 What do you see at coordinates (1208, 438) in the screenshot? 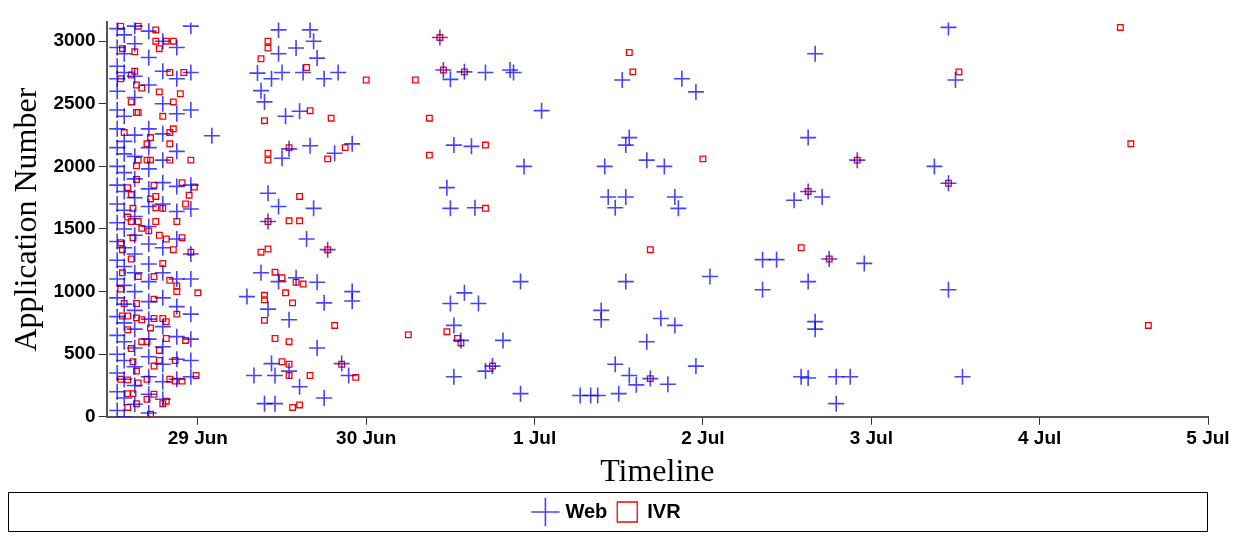
I see `x-tick-label: 5 Jul` at bounding box center [1208, 438].